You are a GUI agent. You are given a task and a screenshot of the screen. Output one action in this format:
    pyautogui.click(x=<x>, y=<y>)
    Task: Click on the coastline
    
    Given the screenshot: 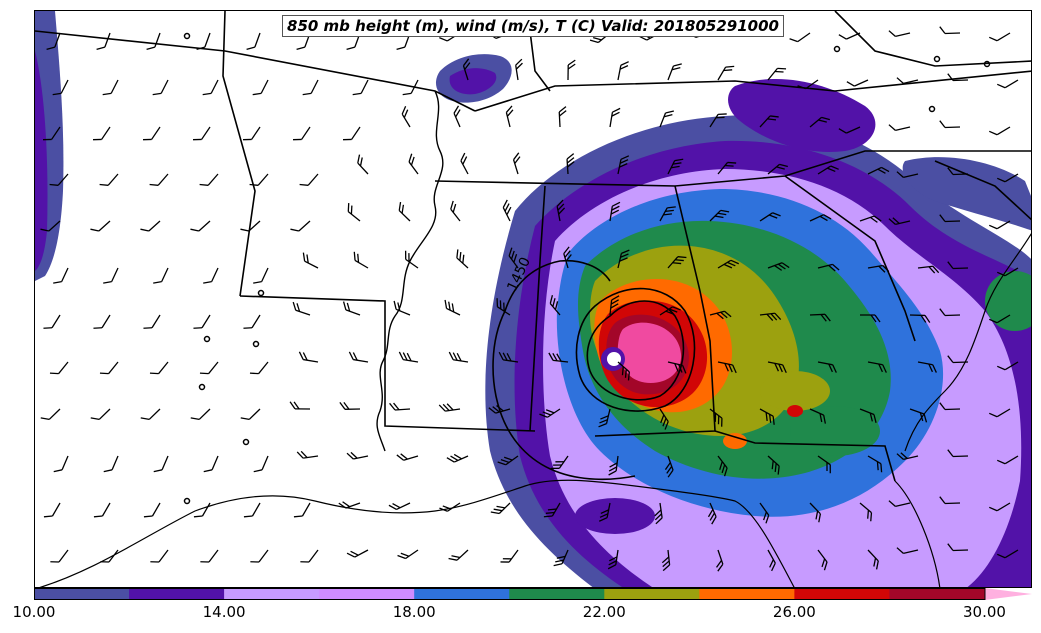 What is the action you would take?
    pyautogui.click(x=417, y=533)
    